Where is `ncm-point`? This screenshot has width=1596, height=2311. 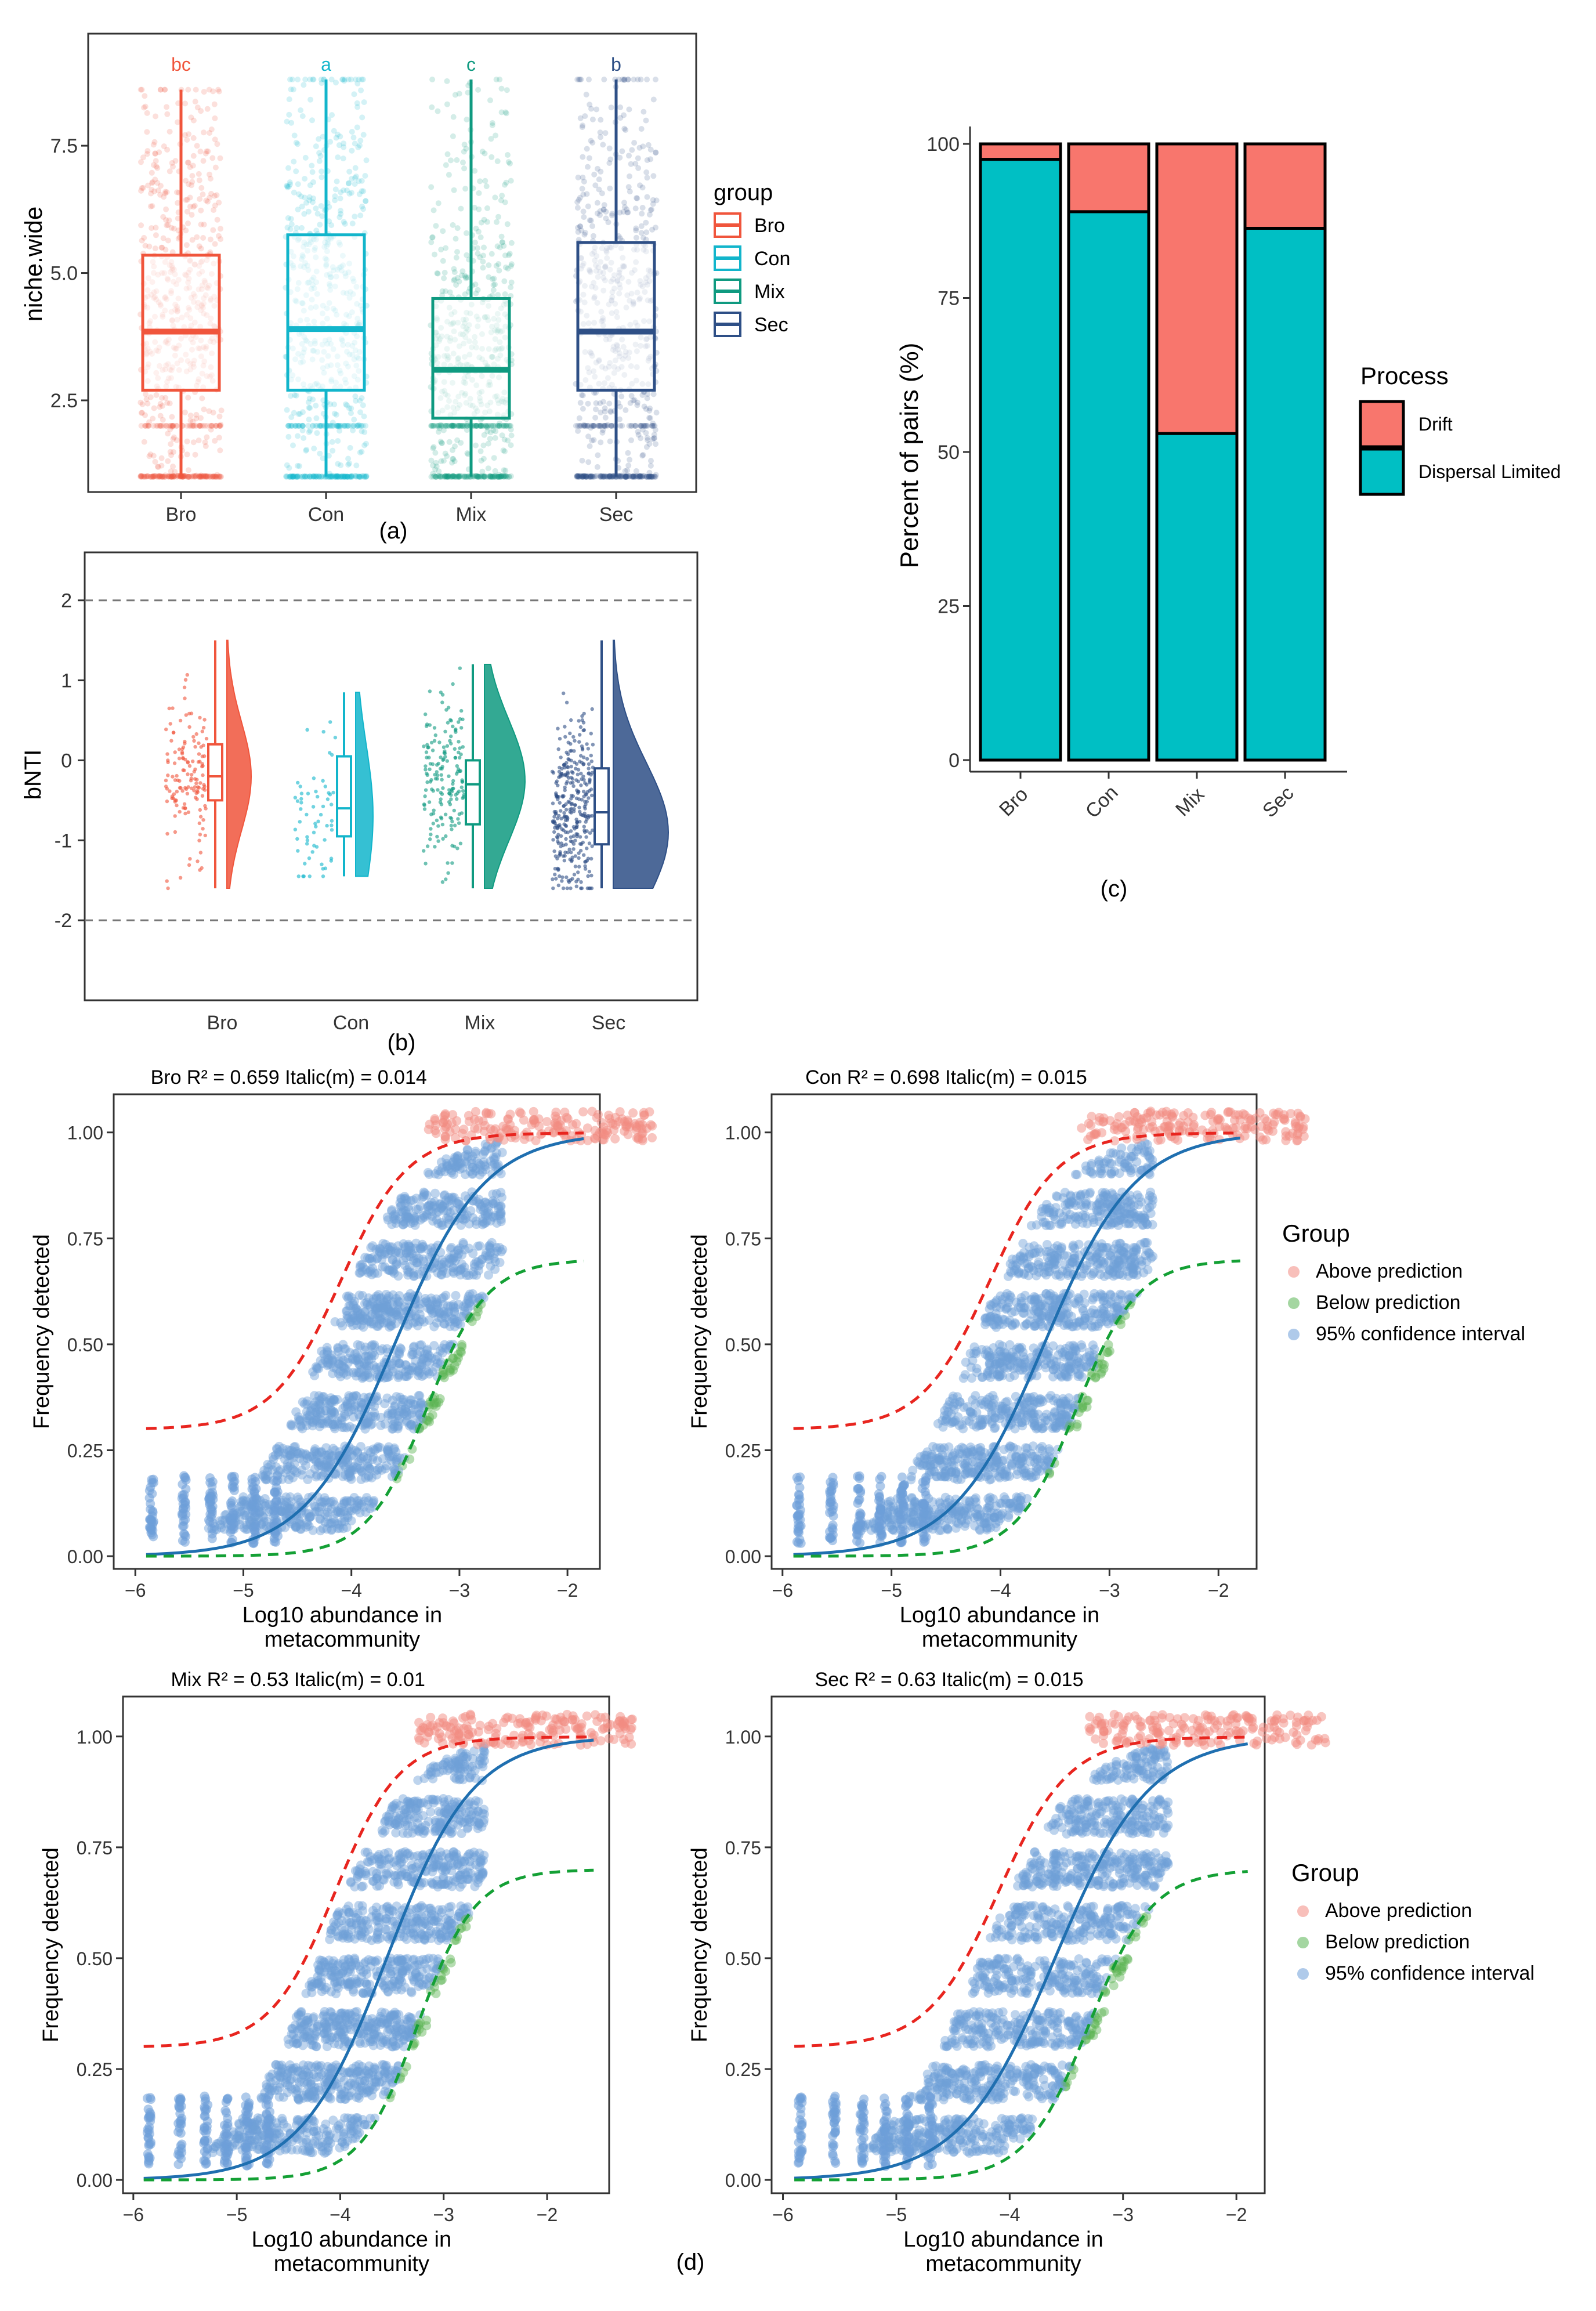
ncm-point is located at coordinates (424, 1193).